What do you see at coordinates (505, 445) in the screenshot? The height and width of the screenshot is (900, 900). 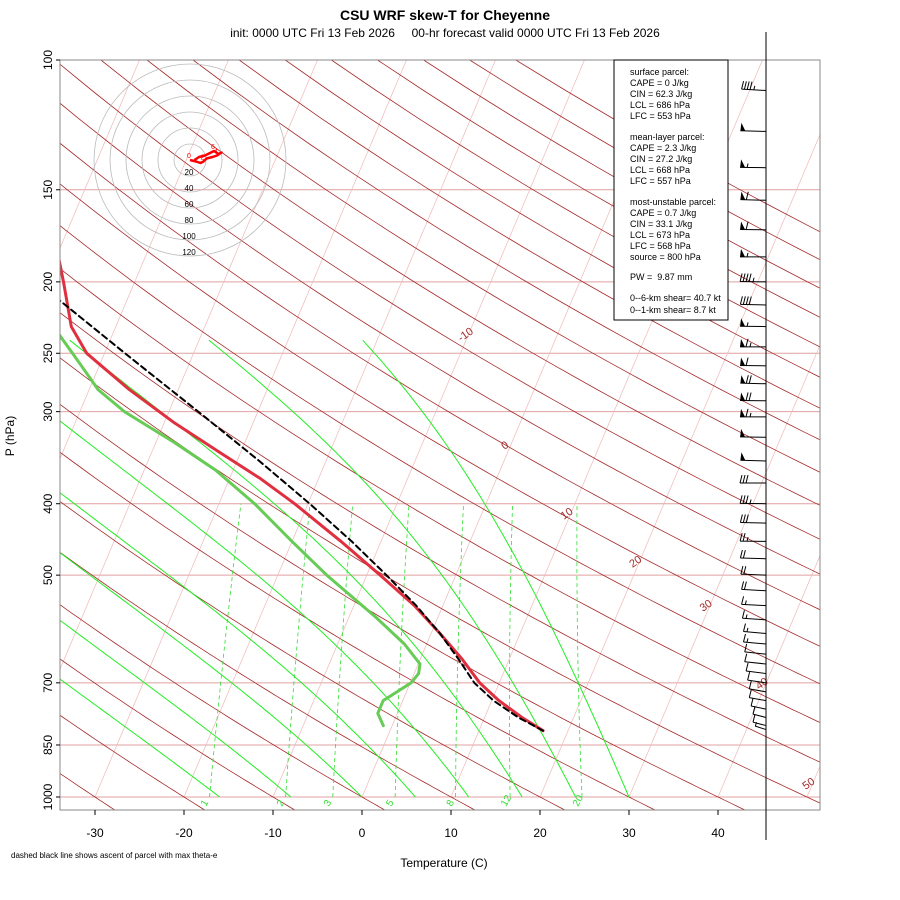 I see `isotherm-label: 0` at bounding box center [505, 445].